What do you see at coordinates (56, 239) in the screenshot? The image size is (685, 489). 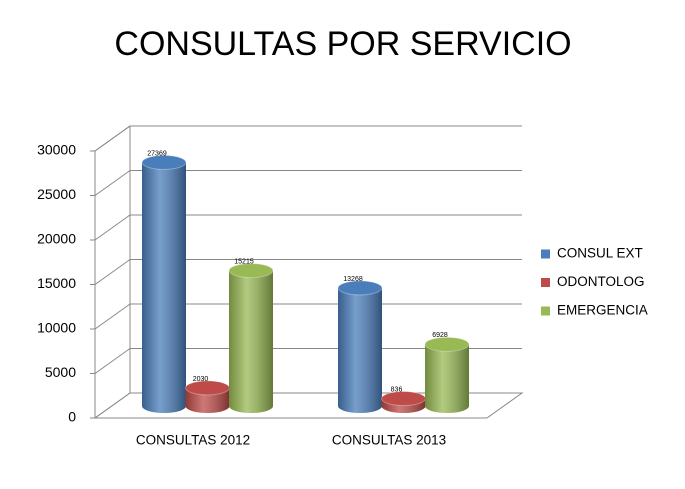 I see `y-tick-label: 20000` at bounding box center [56, 239].